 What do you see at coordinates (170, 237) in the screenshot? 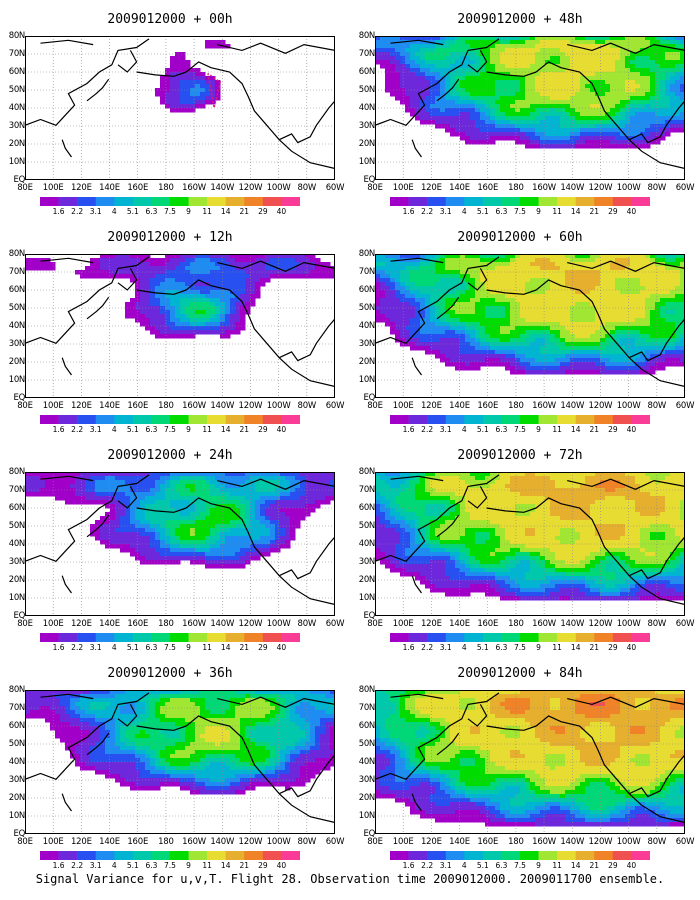
I see `panel-title: 2009012000 + 12h` at bounding box center [170, 237].